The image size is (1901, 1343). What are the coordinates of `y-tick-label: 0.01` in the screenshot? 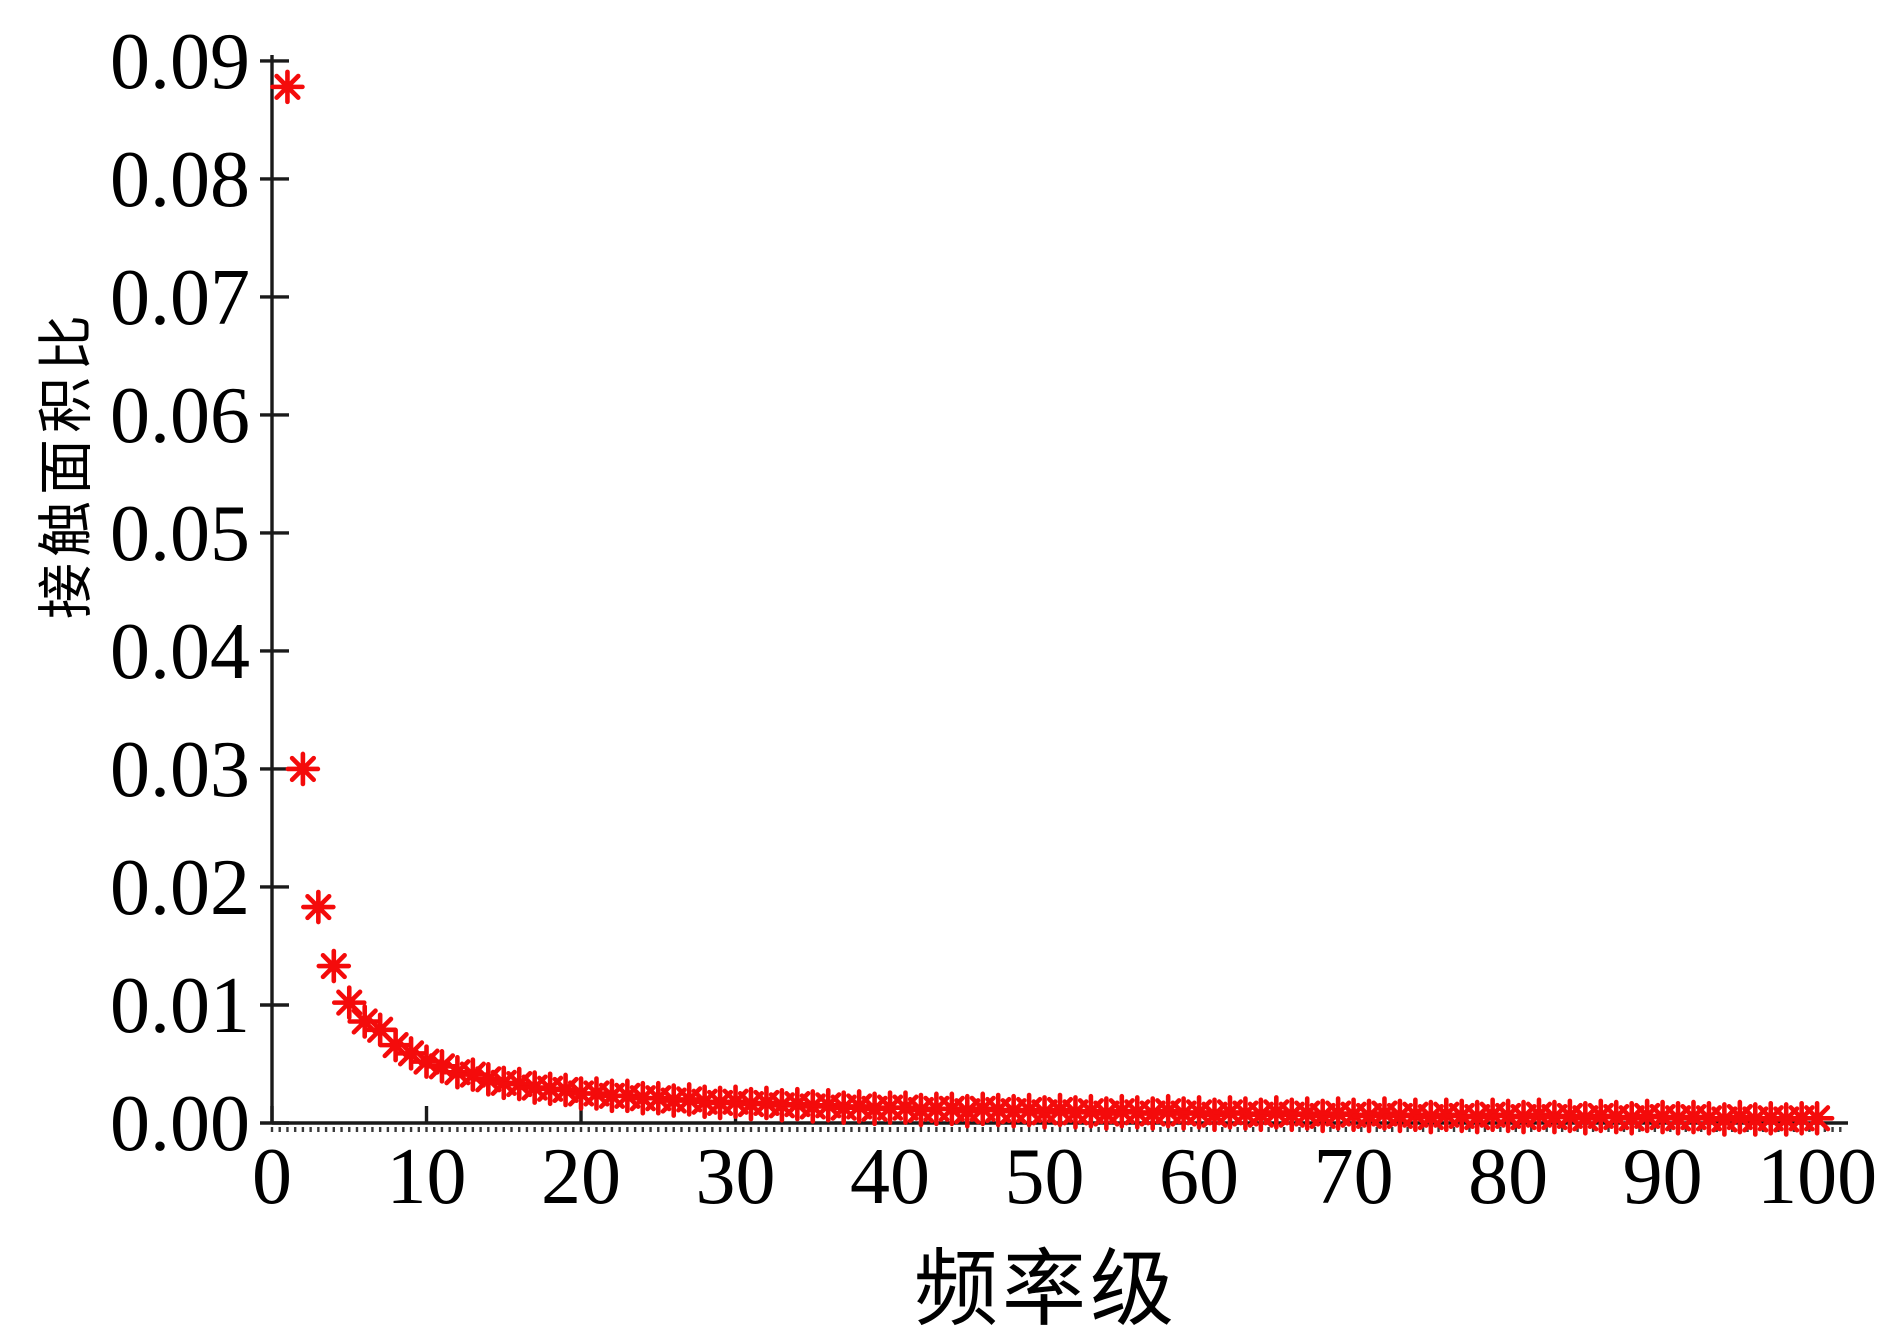 It's located at (180, 1006).